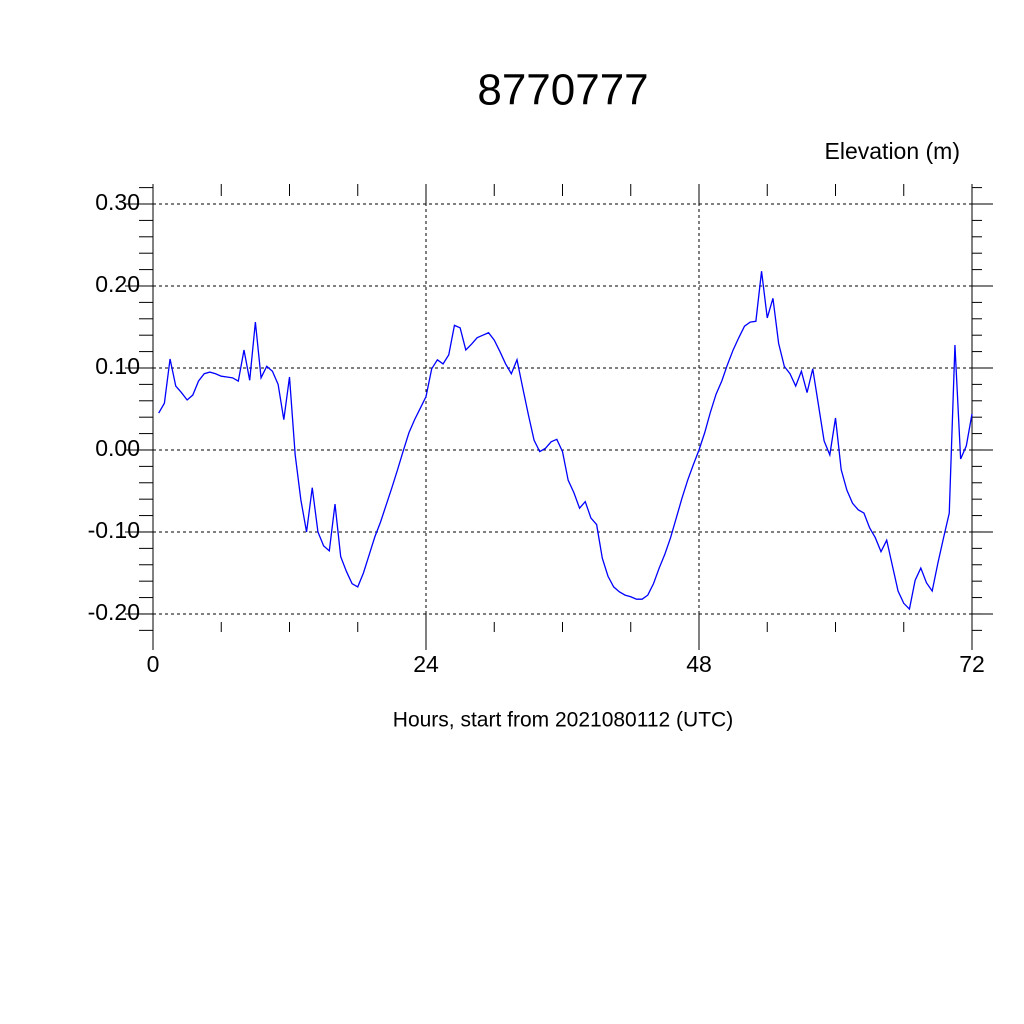 Image resolution: width=1024 pixels, height=1024 pixels. What do you see at coordinates (892, 151) in the screenshot?
I see `y-axis-label: Elevation (m)` at bounding box center [892, 151].